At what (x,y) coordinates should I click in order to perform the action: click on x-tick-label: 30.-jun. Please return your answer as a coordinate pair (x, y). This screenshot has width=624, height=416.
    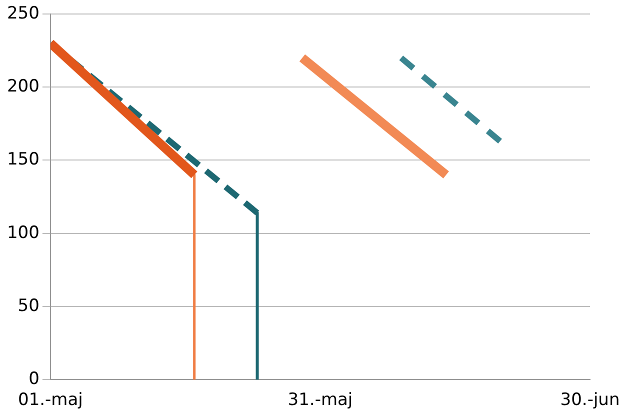
    Looking at the image, I should click on (590, 400).